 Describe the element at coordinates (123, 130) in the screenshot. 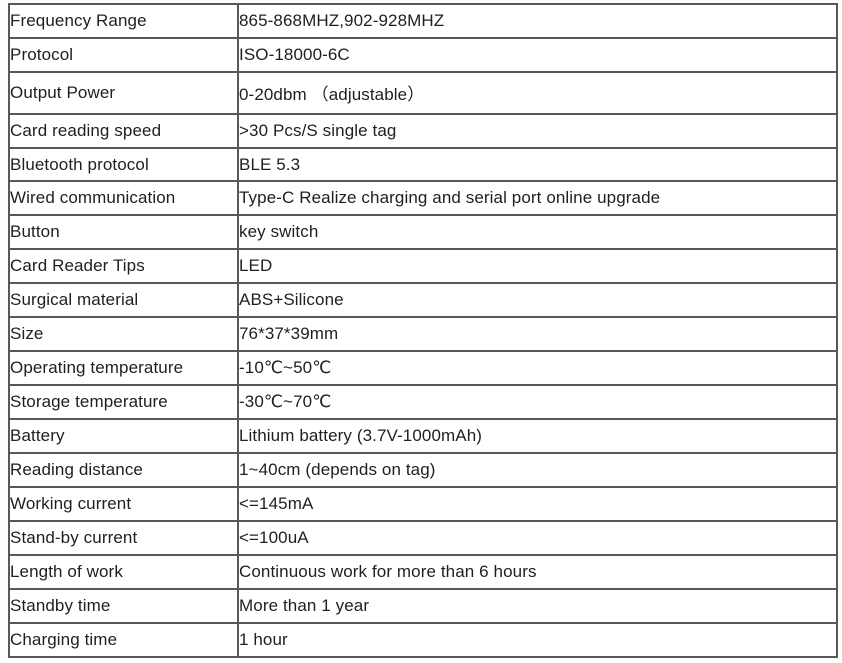

I see `spec-label: Card reading speed` at that location.